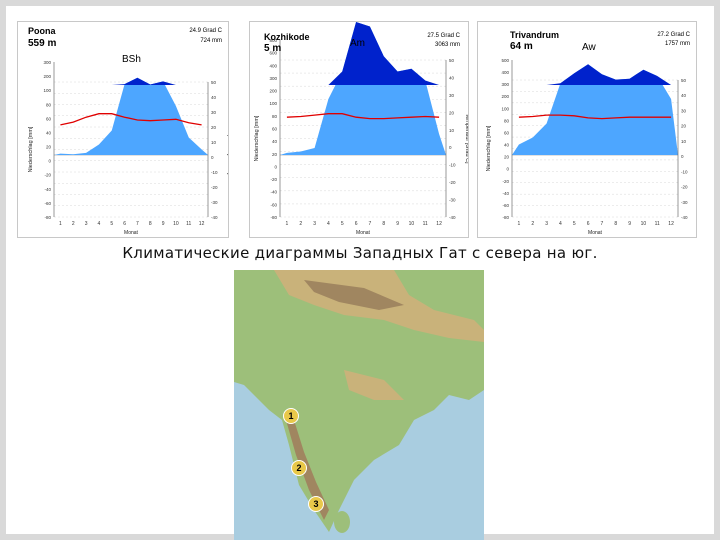 This screenshot has width=720, height=540. I want to click on station-elevation: 559 m, so click(42, 43).